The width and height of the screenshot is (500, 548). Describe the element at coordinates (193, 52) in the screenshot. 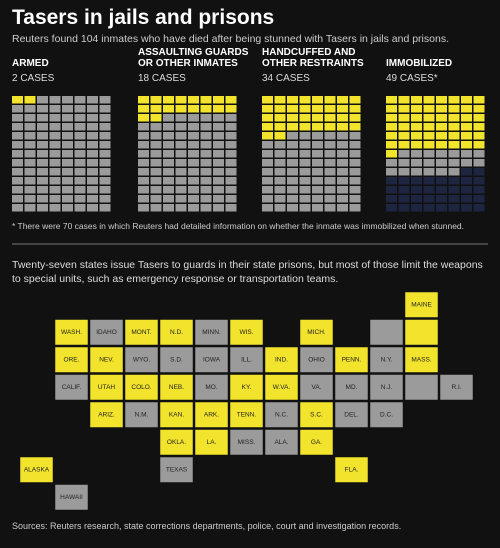

I see `panel-label: ASSAULTING GUARDS` at that location.